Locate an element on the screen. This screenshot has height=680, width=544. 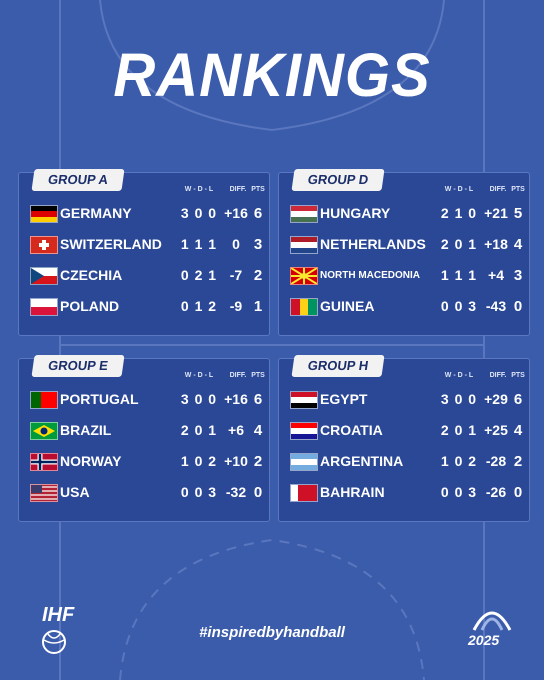
diff: +29 is located at coordinates (496, 399).